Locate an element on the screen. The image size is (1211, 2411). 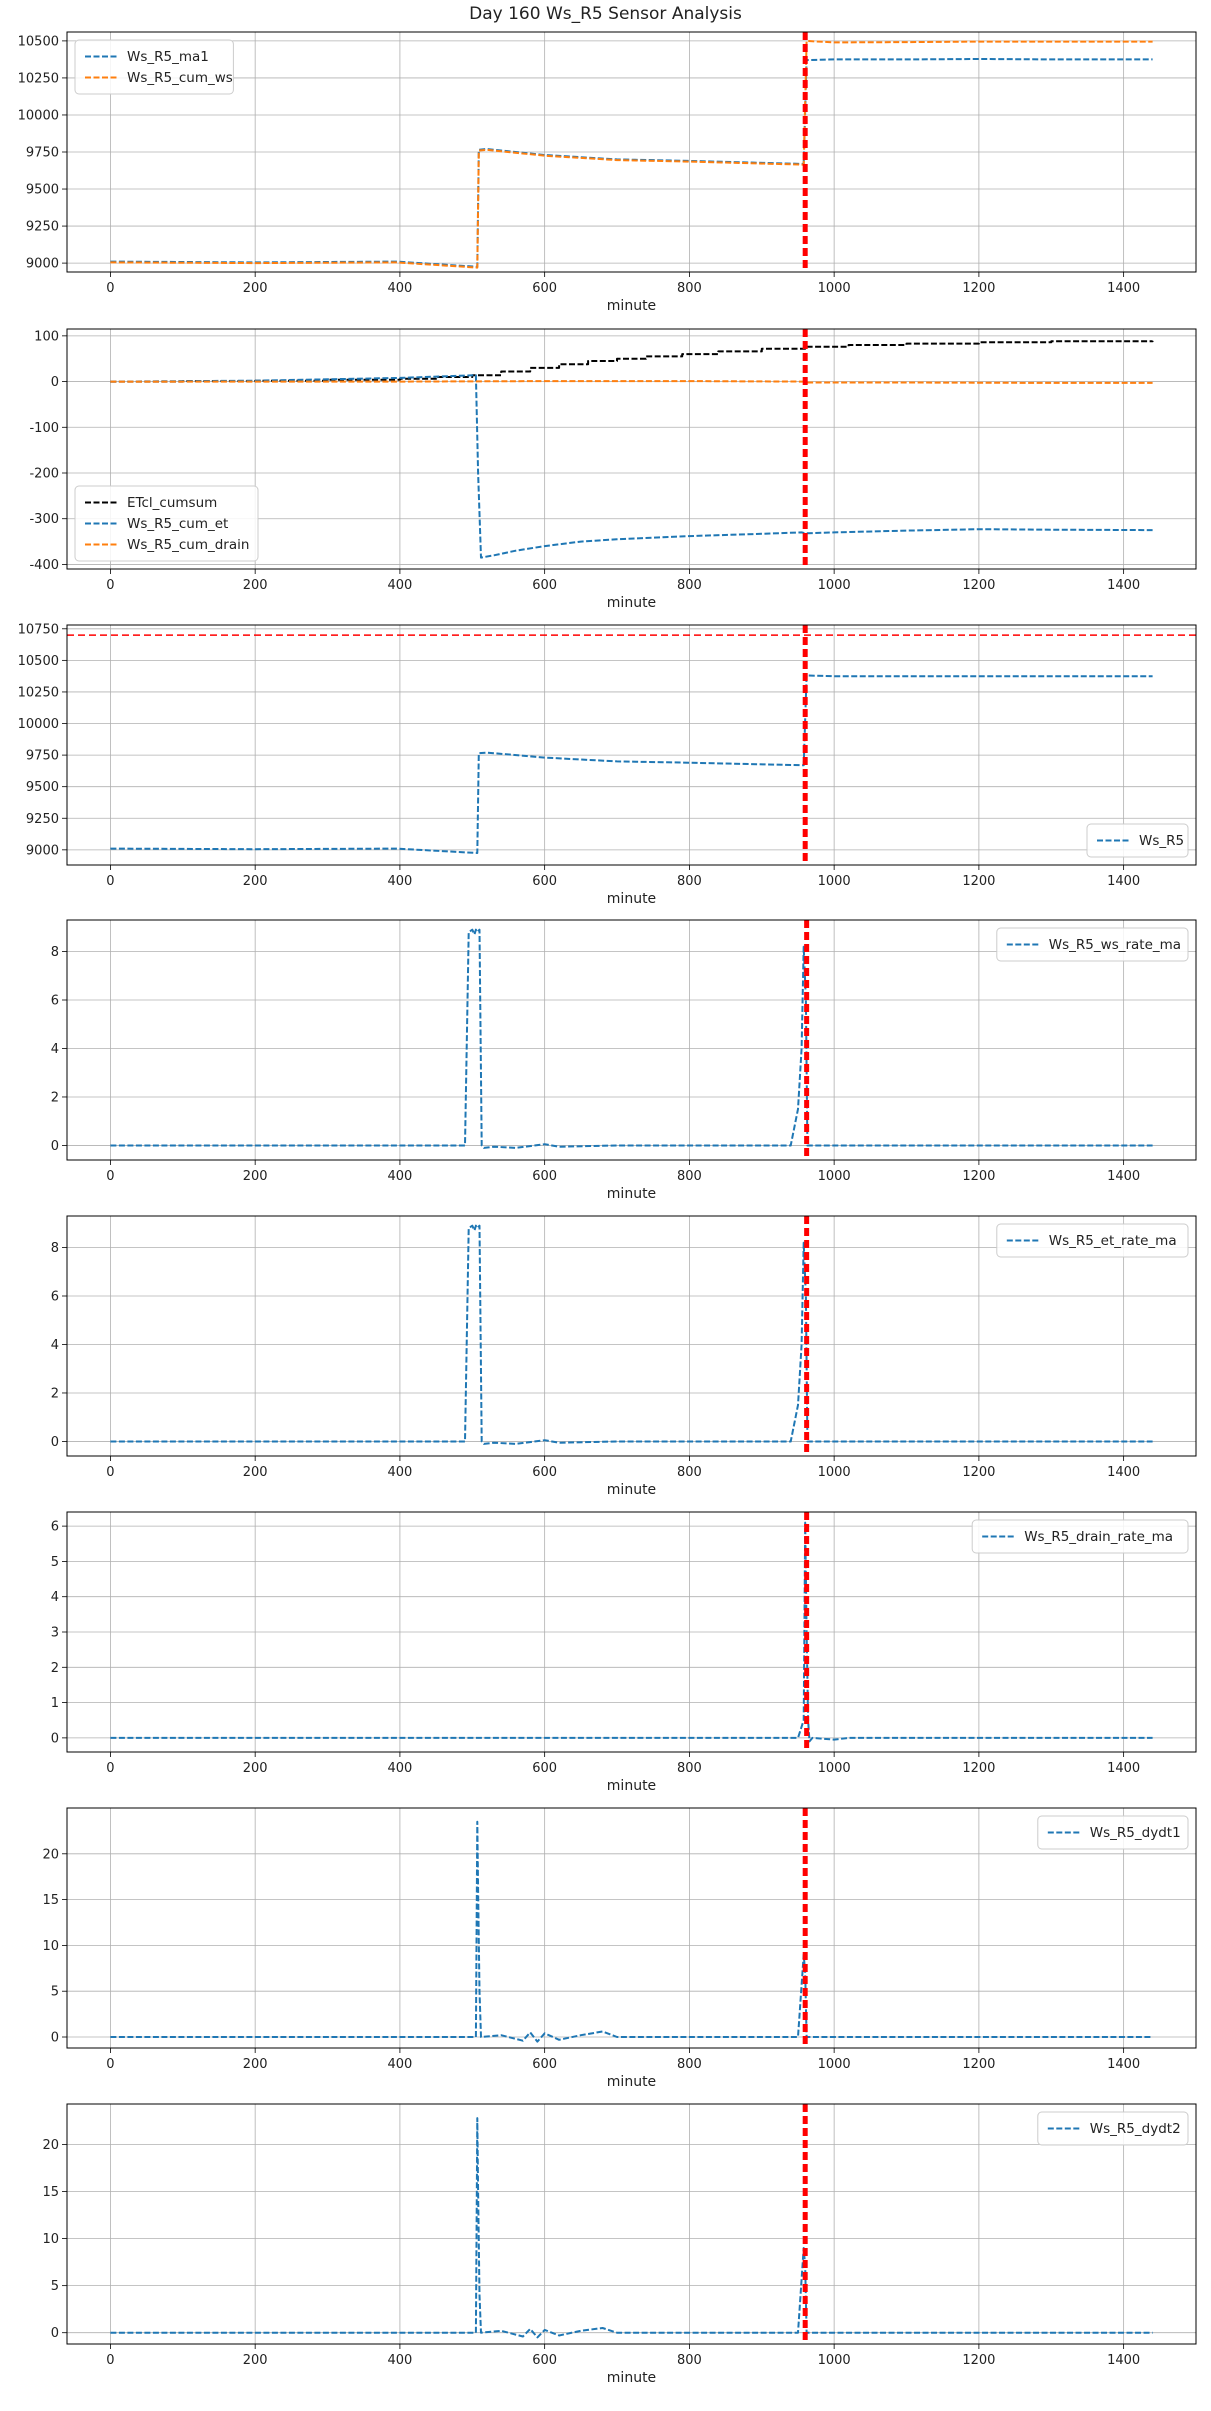
series-line-Ws_R5_et_rate_ma is located at coordinates (631, 1334).